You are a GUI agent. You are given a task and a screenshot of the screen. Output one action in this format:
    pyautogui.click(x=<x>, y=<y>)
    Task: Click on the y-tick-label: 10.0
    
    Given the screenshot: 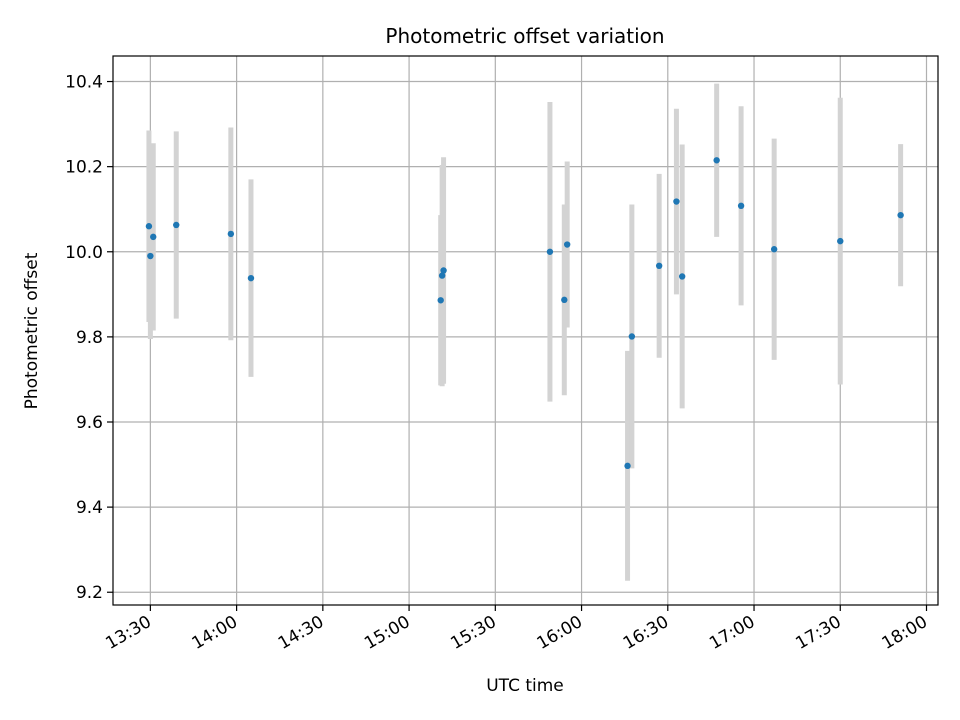 What is the action you would take?
    pyautogui.click(x=84, y=253)
    